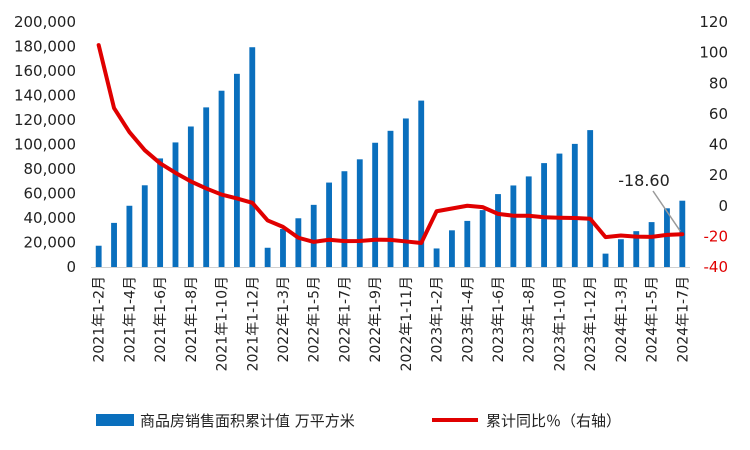 This screenshot has width=750, height=450. What do you see at coordinates (530, 319) in the screenshot?
I see `x-tick-label: 2023年1-8月` at bounding box center [530, 319].